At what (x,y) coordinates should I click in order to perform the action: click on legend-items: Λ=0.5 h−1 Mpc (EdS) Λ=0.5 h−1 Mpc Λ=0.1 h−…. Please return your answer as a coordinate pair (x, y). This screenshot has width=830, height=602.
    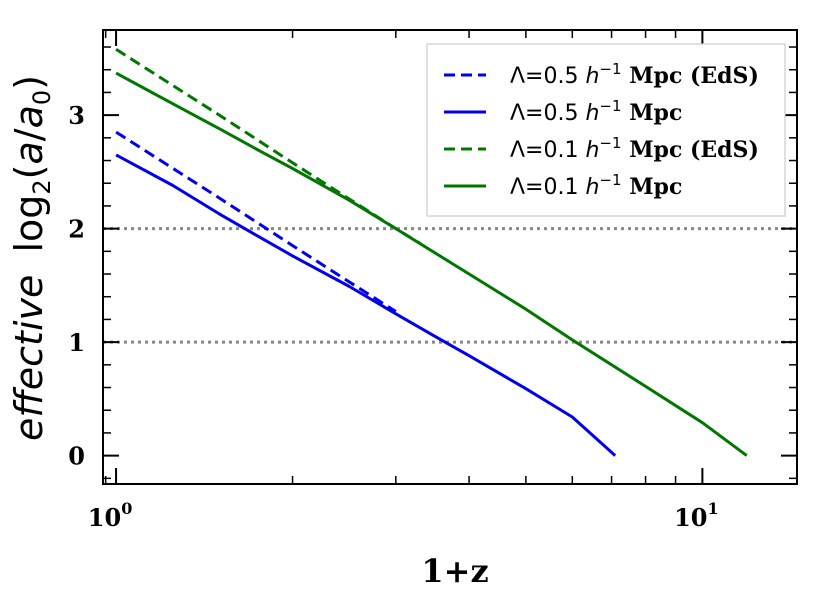
    Looking at the image, I should click on (601, 130).